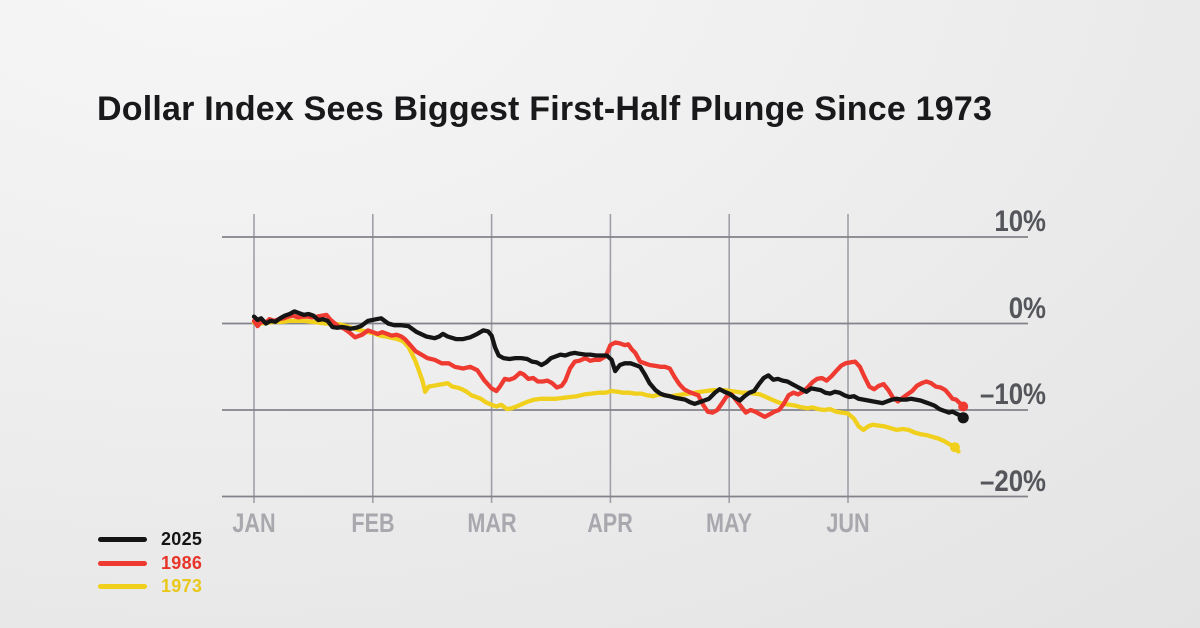 This screenshot has height=628, width=1200. What do you see at coordinates (254, 523) in the screenshot?
I see `x-axis-label-jan: JAN` at bounding box center [254, 523].